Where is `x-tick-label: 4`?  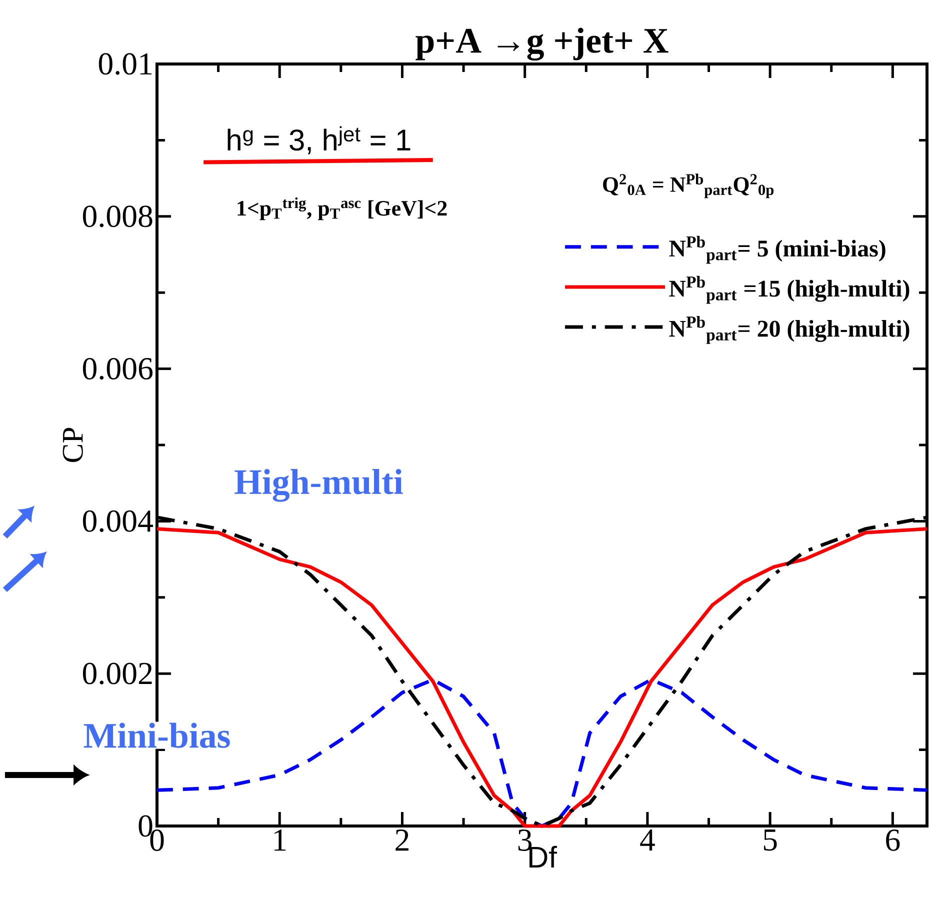
x-tick-label: 4 is located at coordinates (647, 840).